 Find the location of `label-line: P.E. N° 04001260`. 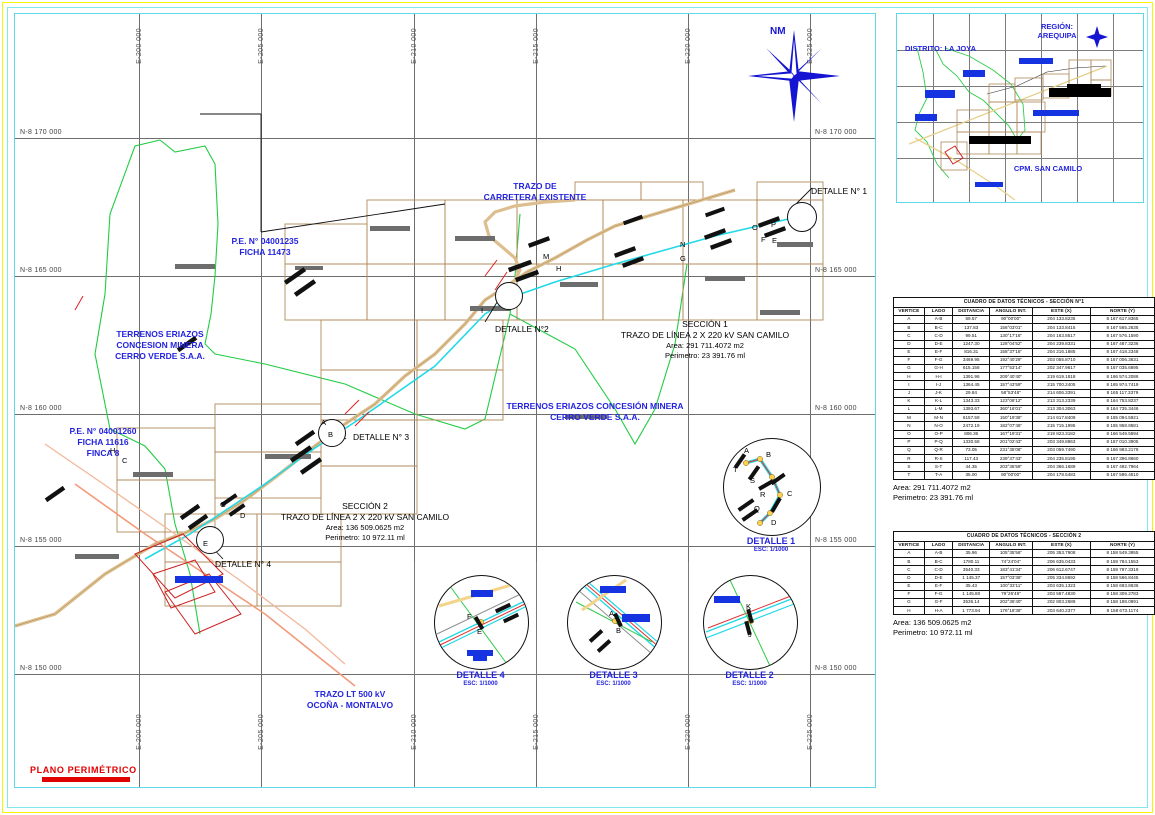

label-line: P.E. N° 04001260 is located at coordinates (103, 431).